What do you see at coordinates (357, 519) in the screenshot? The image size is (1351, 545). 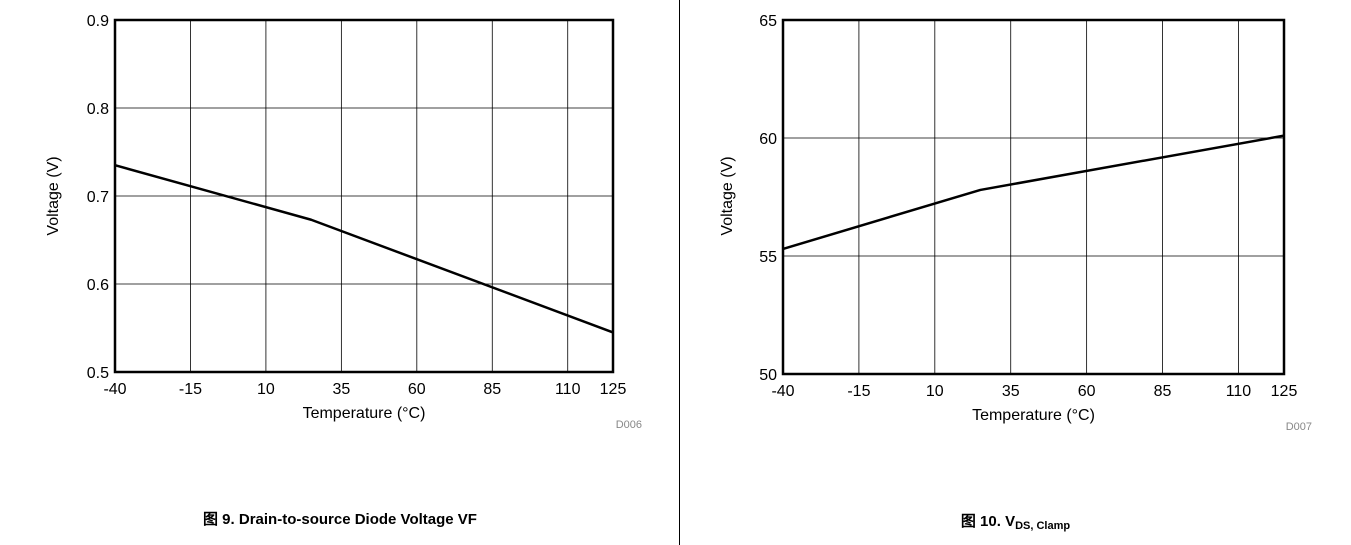 I see `figure-9-caption-text: Drain-to-source Diode Voltage VF` at bounding box center [357, 519].